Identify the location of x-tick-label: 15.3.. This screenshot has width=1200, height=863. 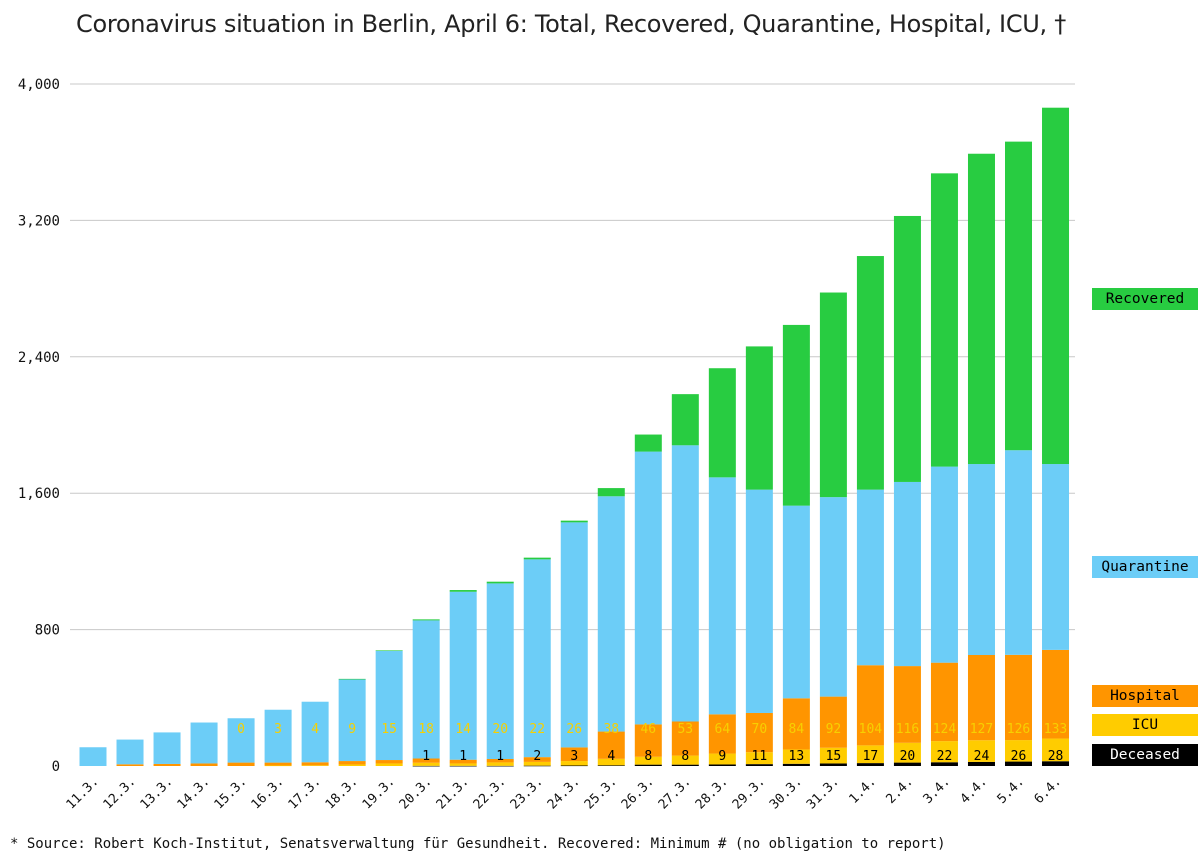
(231, 793).